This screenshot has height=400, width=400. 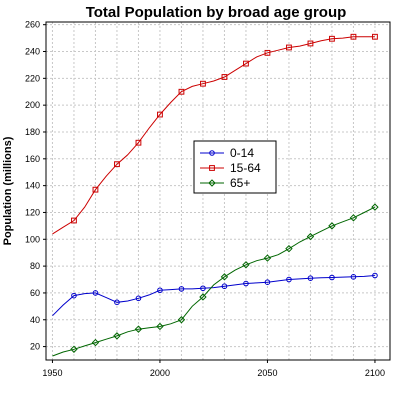 I want to click on y-tick-label: 60, so click(x=35, y=293).